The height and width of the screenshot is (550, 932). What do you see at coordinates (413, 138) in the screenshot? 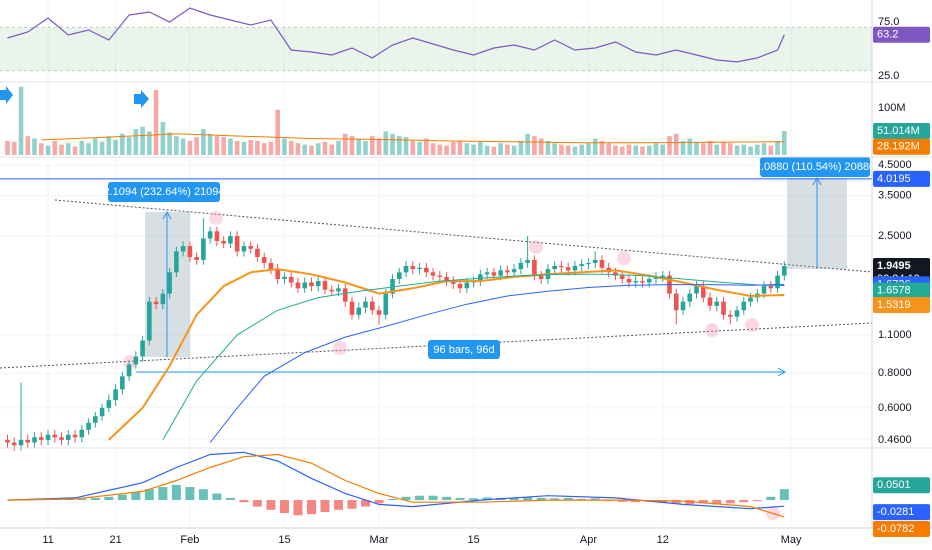
I see `volume-ma` at bounding box center [413, 138].